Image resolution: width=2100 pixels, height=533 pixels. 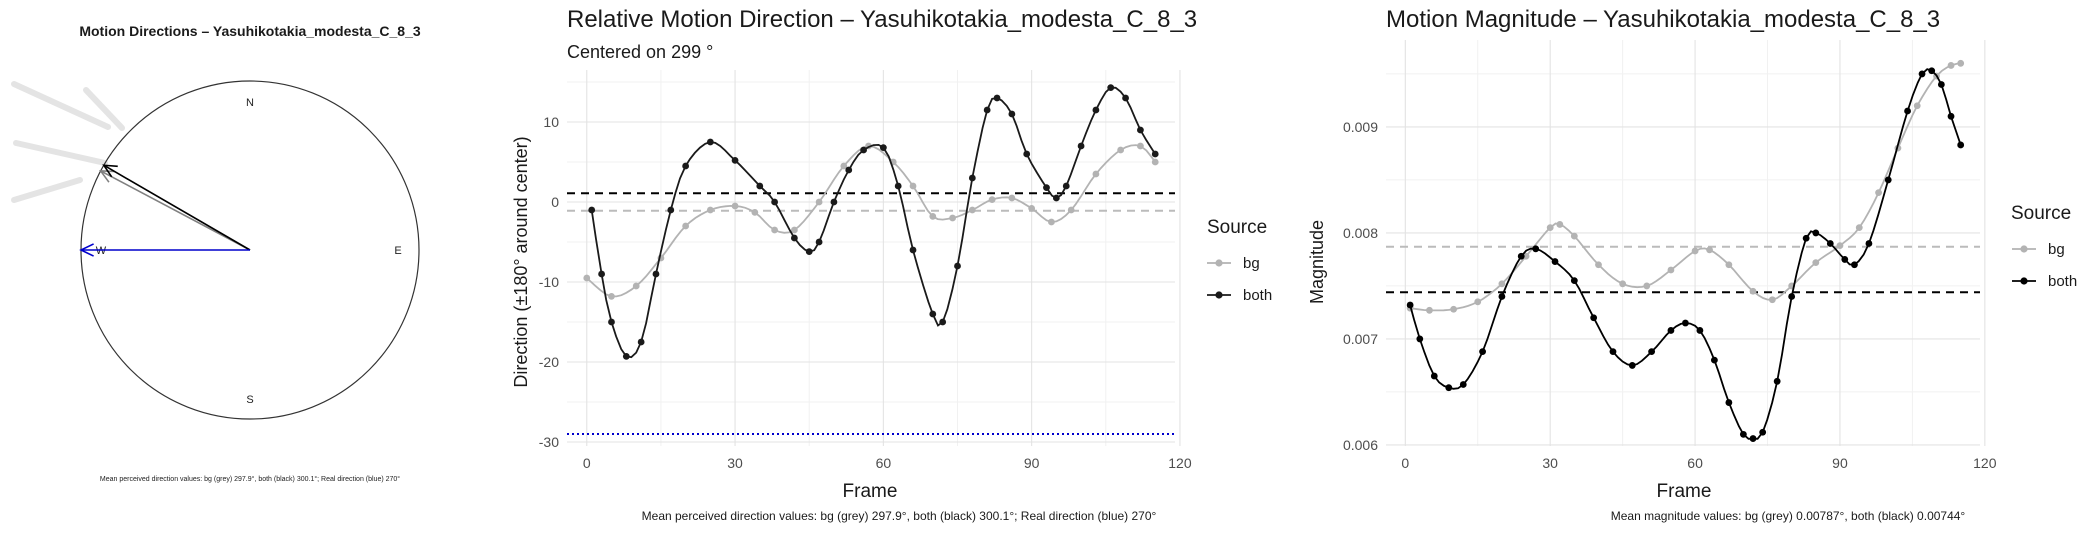 What do you see at coordinates (1237, 227) in the screenshot?
I see `direction-legend-title: Source` at bounding box center [1237, 227].